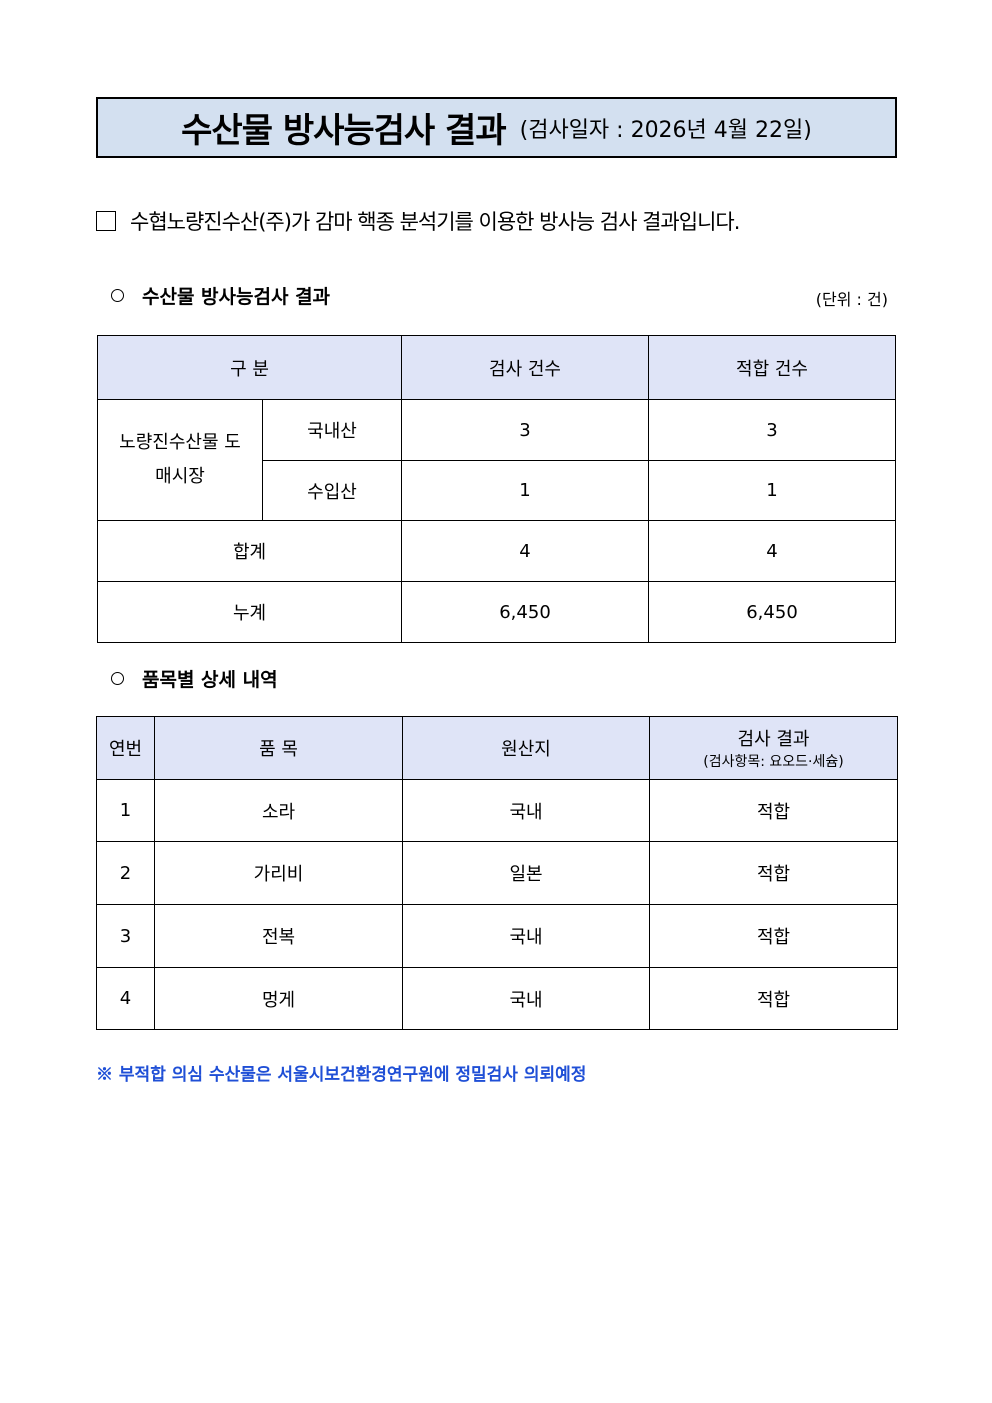 This screenshot has width=992, height=1403. What do you see at coordinates (525, 367) in the screenshot?
I see `header-tested: 검사 건수` at bounding box center [525, 367].